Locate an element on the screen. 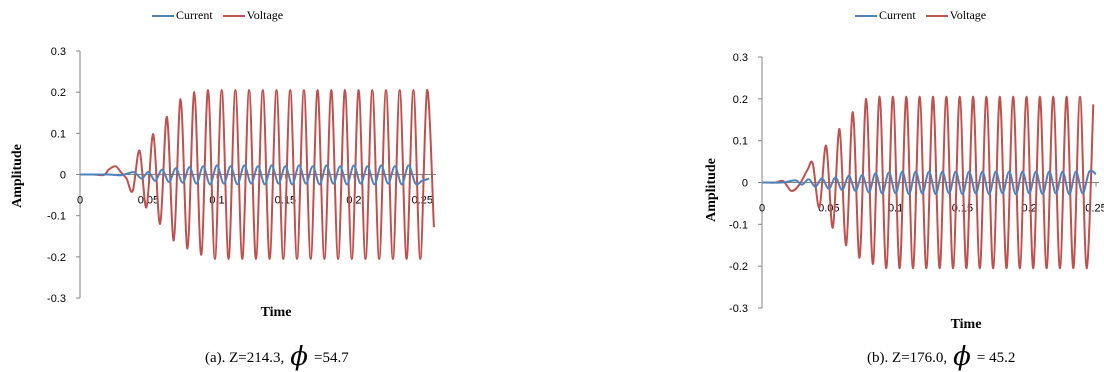 The width and height of the screenshot is (1104, 372). x-tick-label: 0.1 is located at coordinates (895, 209).